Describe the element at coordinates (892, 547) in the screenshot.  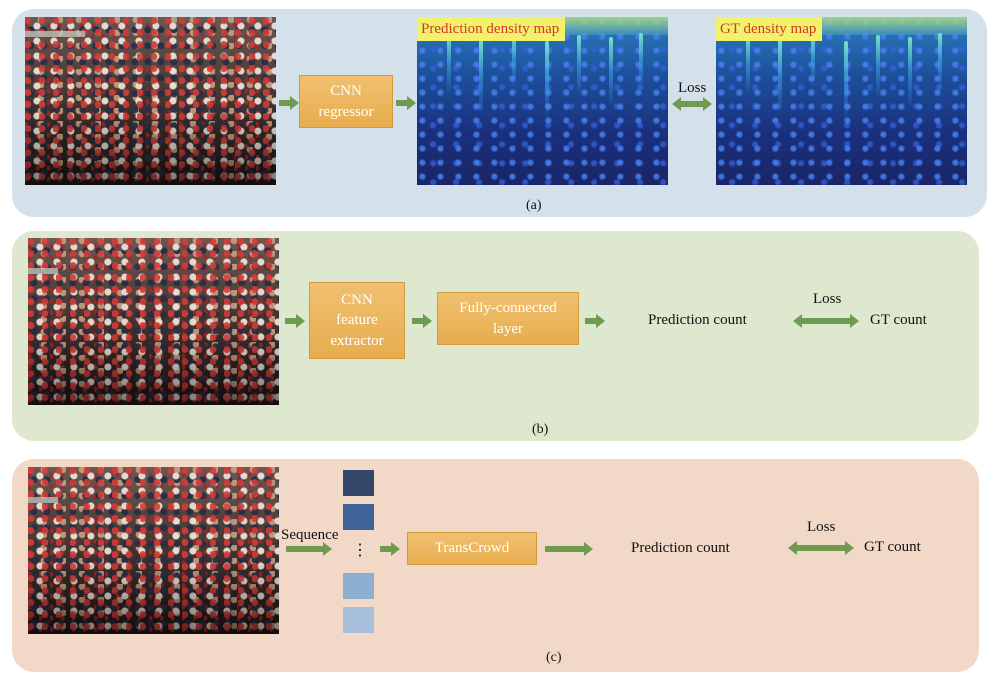
I see `gt-count-label-c: GT count` at that location.